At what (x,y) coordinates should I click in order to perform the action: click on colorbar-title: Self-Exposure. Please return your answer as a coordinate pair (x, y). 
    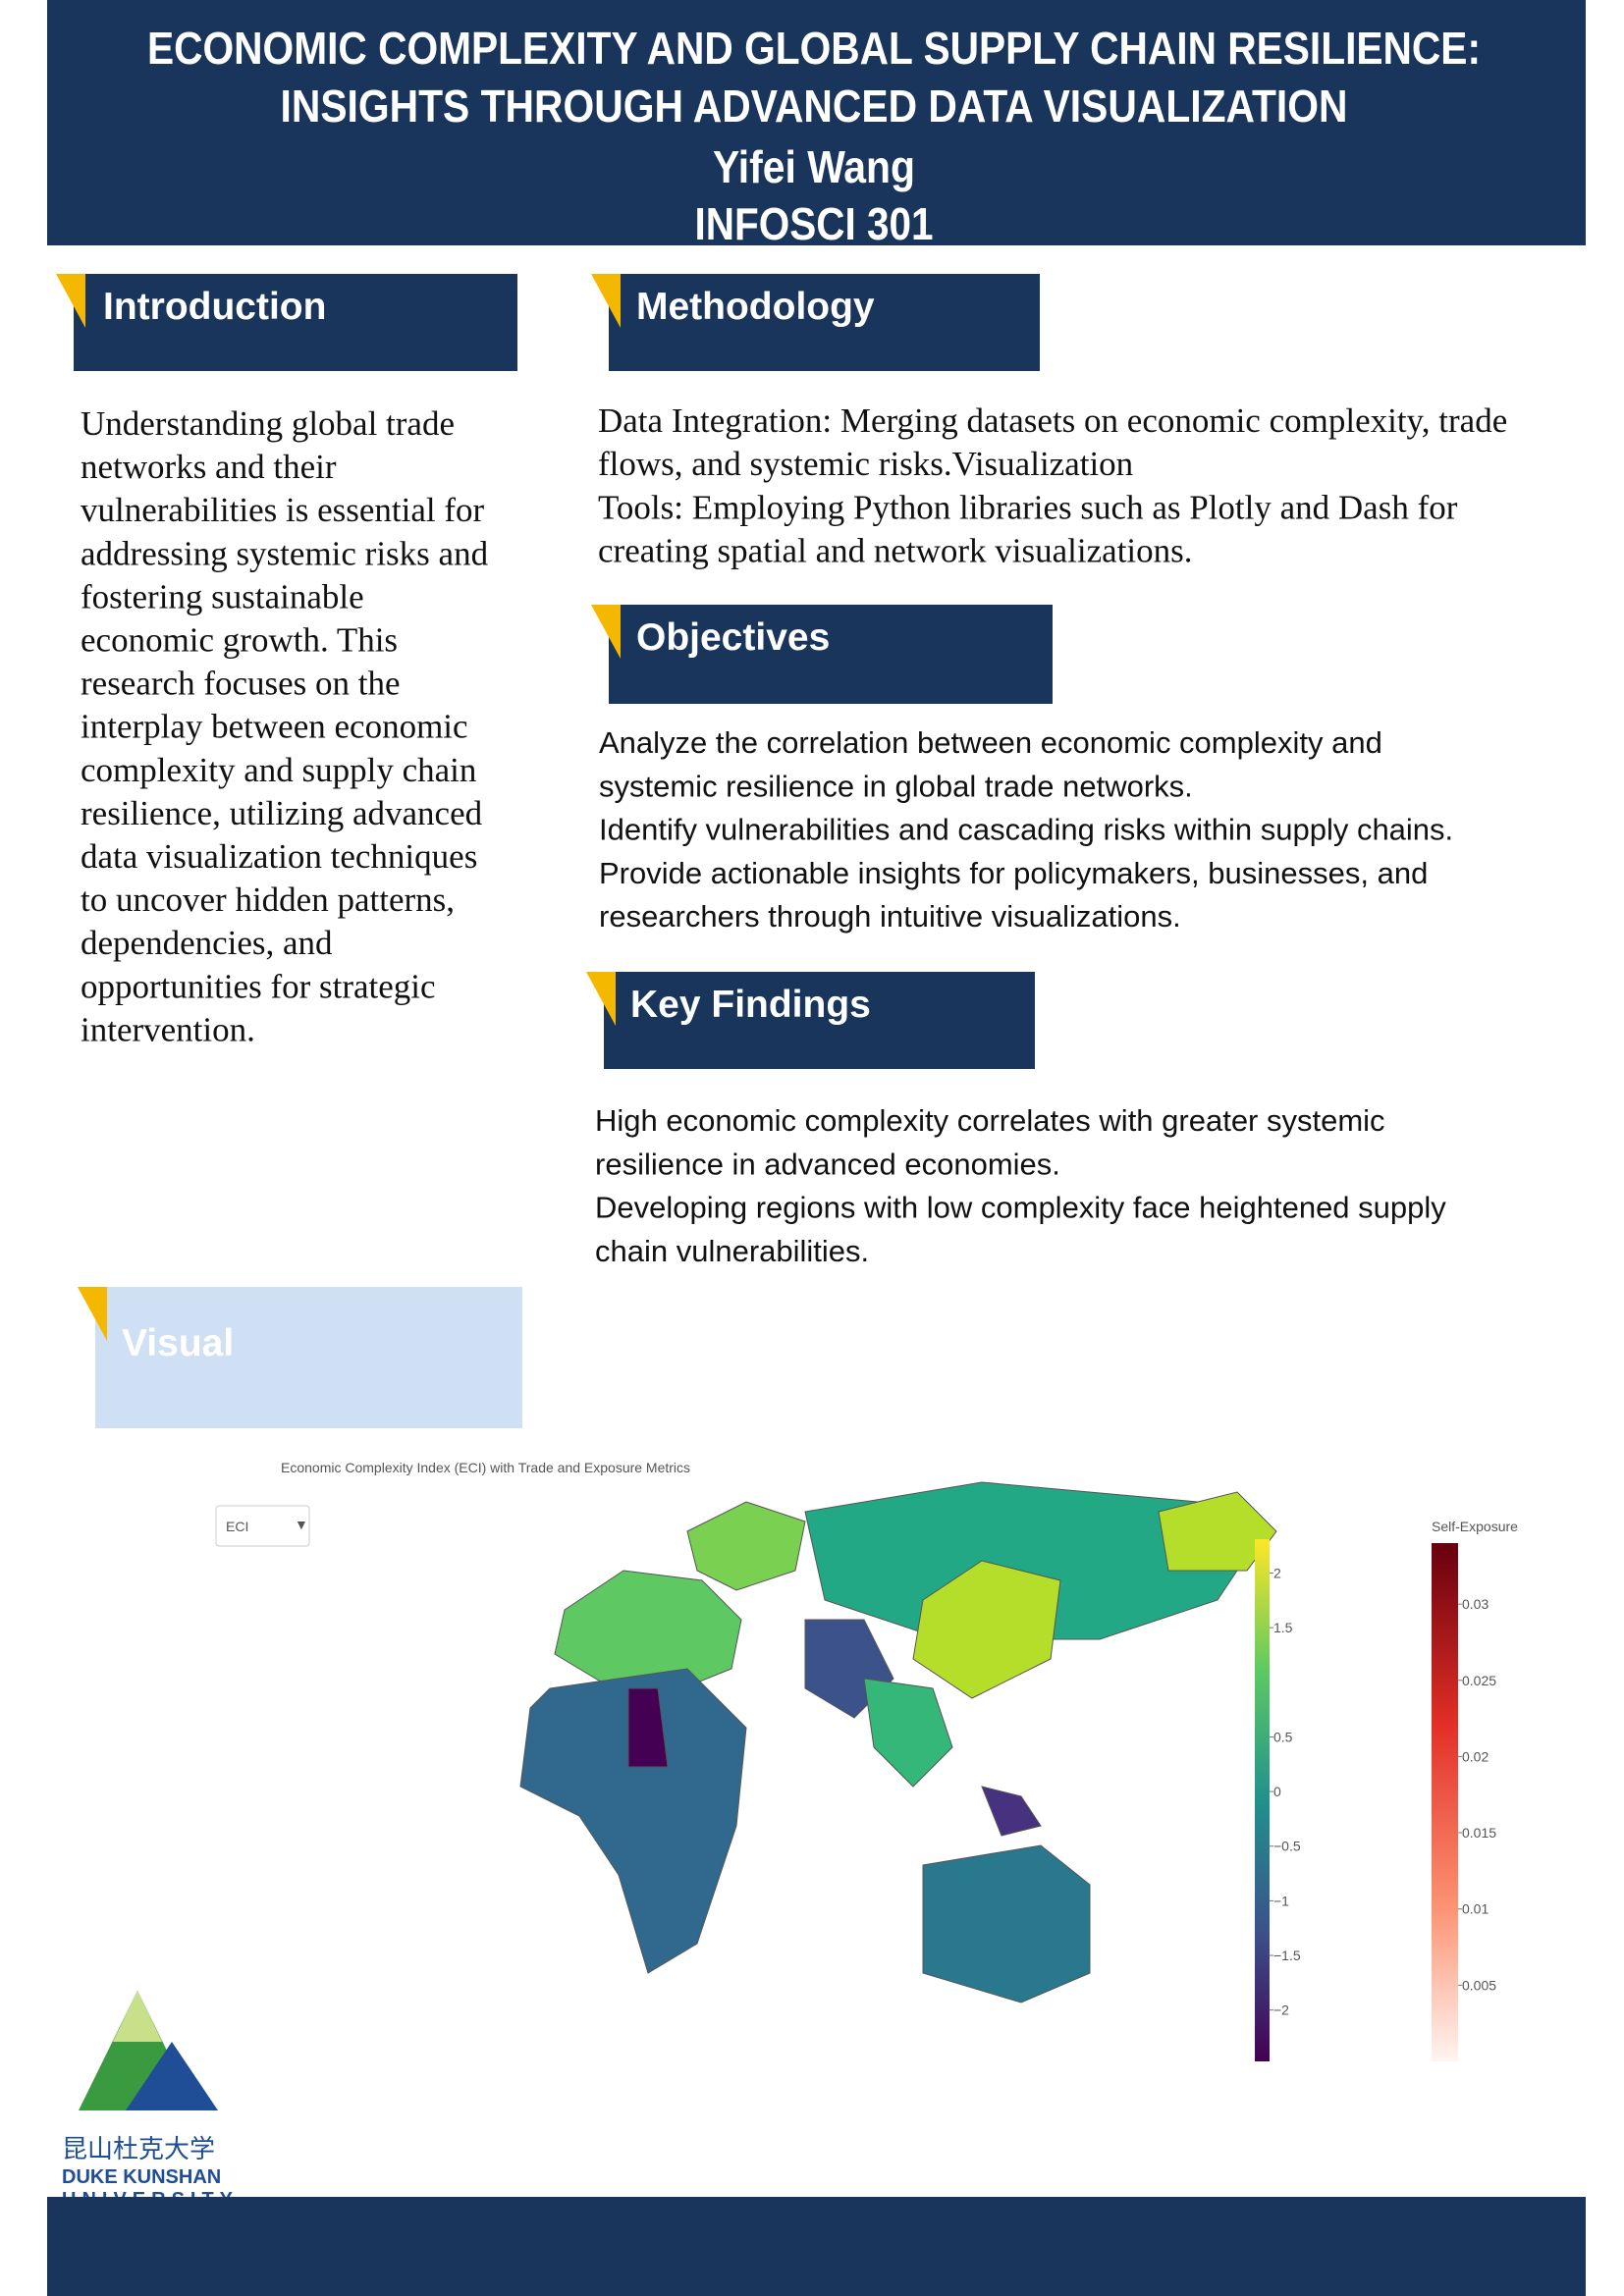
    Looking at the image, I should click on (1475, 1526).